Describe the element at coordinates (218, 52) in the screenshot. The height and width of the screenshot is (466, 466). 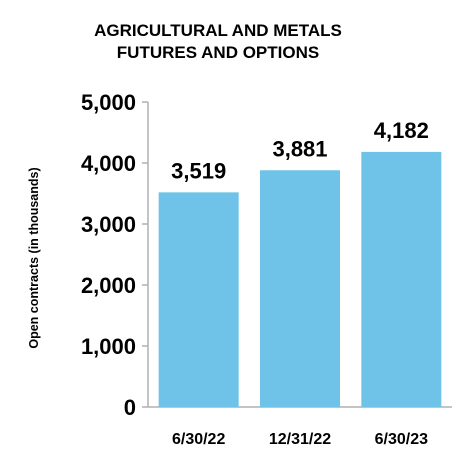
I see `chart-title-line-2: FUTURES AND OPTIONS` at that location.